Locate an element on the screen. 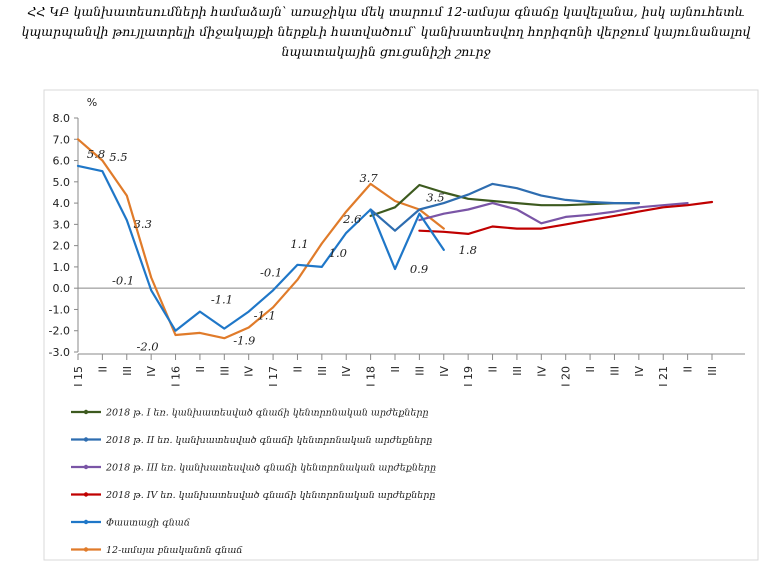  y-tick-label: 5.0 is located at coordinates (62, 182).